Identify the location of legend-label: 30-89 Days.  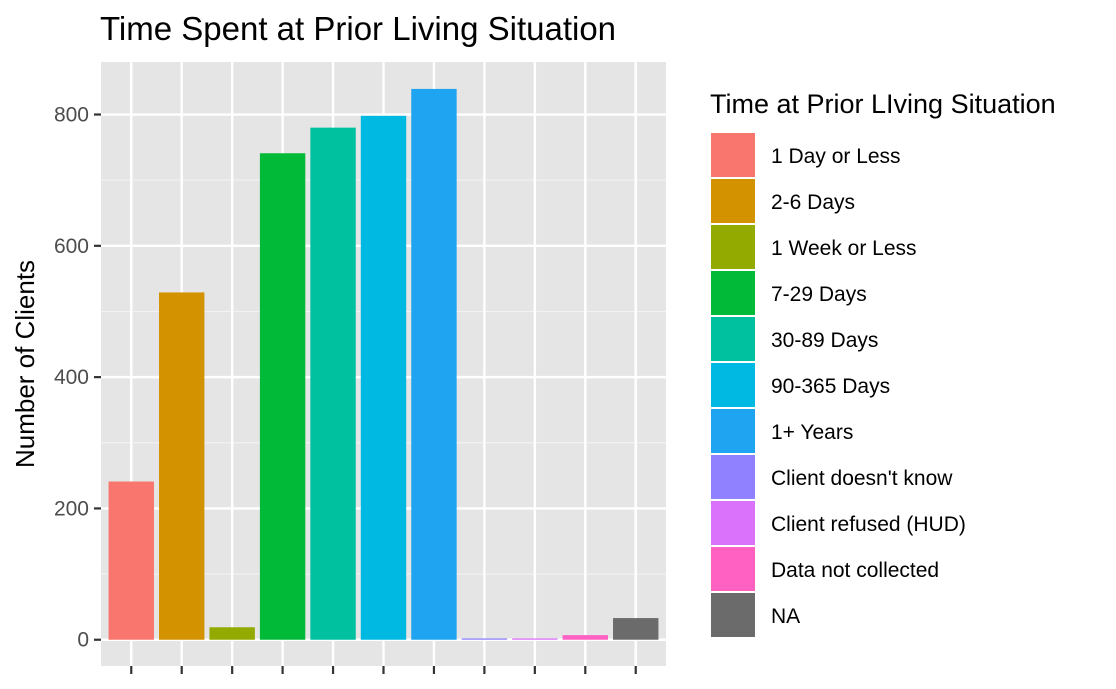
(824, 340).